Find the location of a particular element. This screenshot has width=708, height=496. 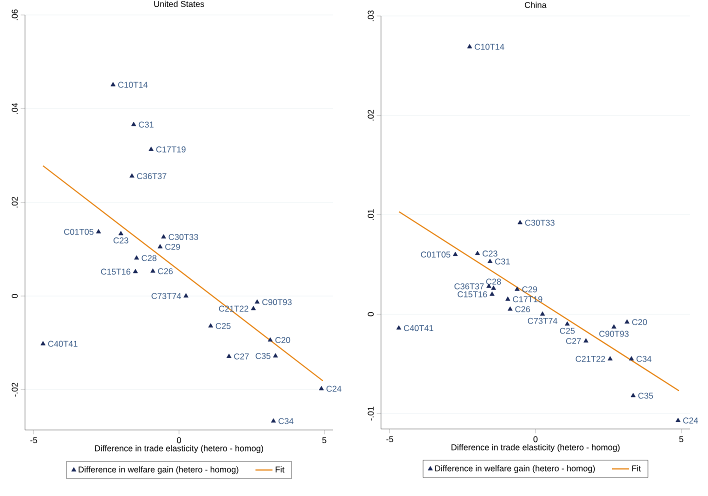

chart-title: China is located at coordinates (535, 5).